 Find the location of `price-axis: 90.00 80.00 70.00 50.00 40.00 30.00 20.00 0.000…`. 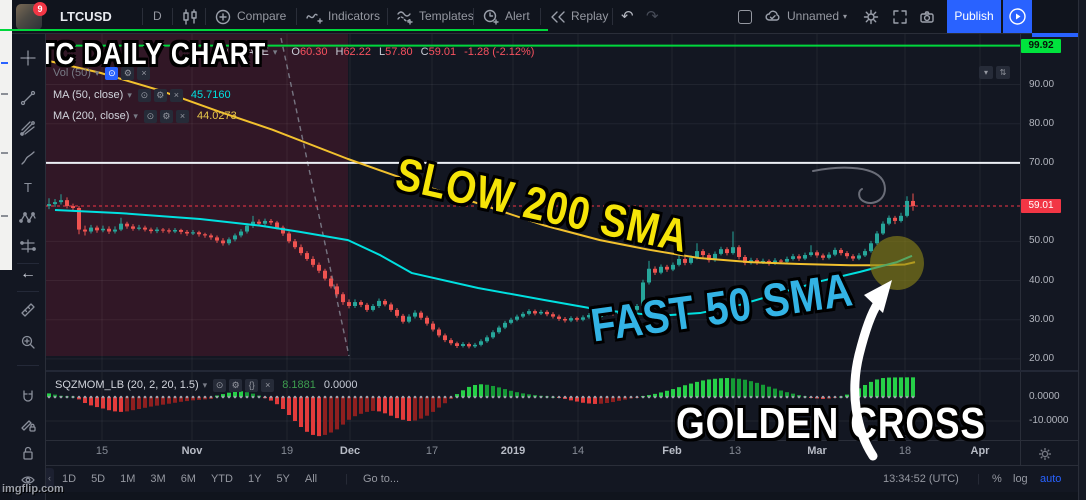

price-axis: 90.00 80.00 70.00 50.00 40.00 30.00 20.00 0.000… is located at coordinates (1049, 249).